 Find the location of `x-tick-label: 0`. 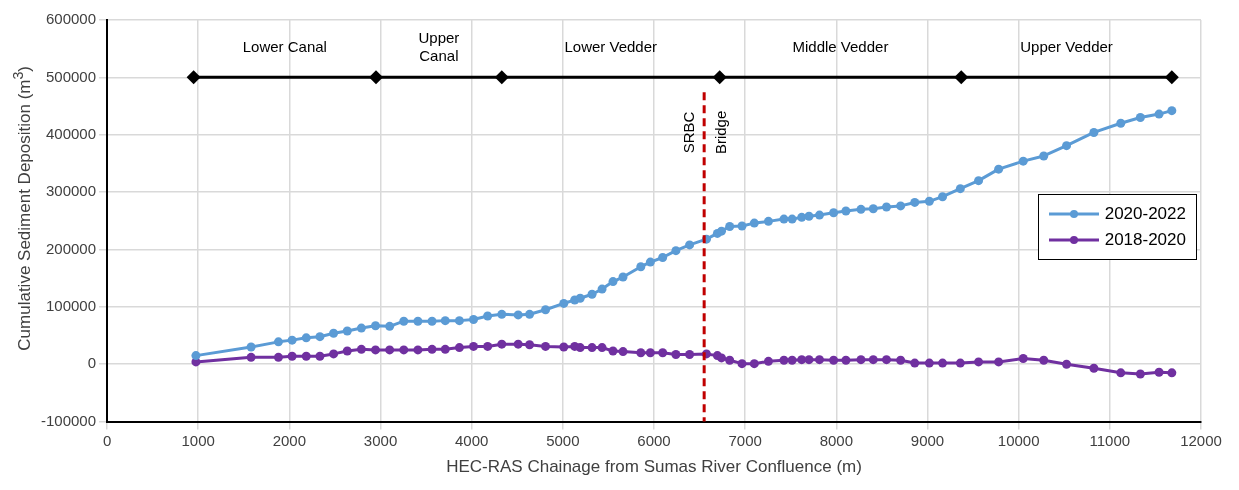

x-tick-label: 0 is located at coordinates (107, 440).